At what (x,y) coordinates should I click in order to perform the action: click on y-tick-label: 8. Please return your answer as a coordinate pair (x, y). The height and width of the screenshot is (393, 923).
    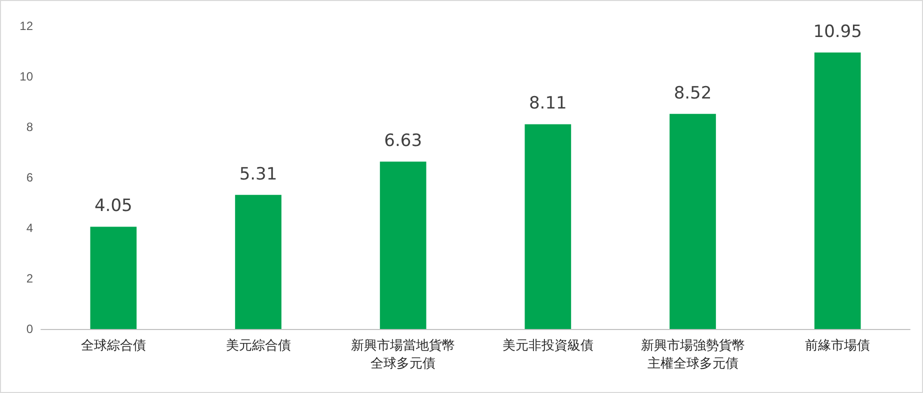
    Looking at the image, I should click on (30, 127).